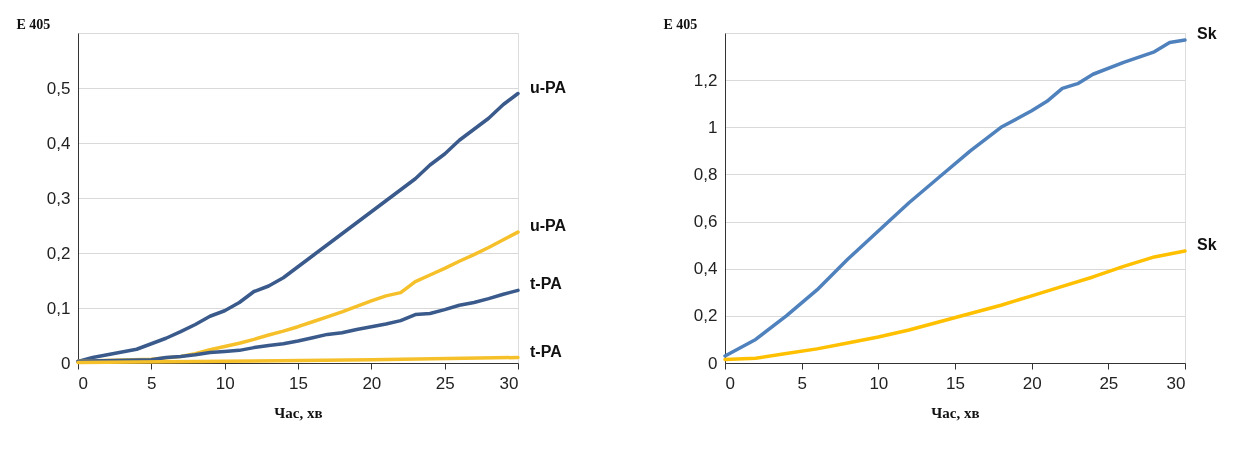 The image size is (1241, 452). I want to click on y-tick-label: 0,1, so click(58, 308).